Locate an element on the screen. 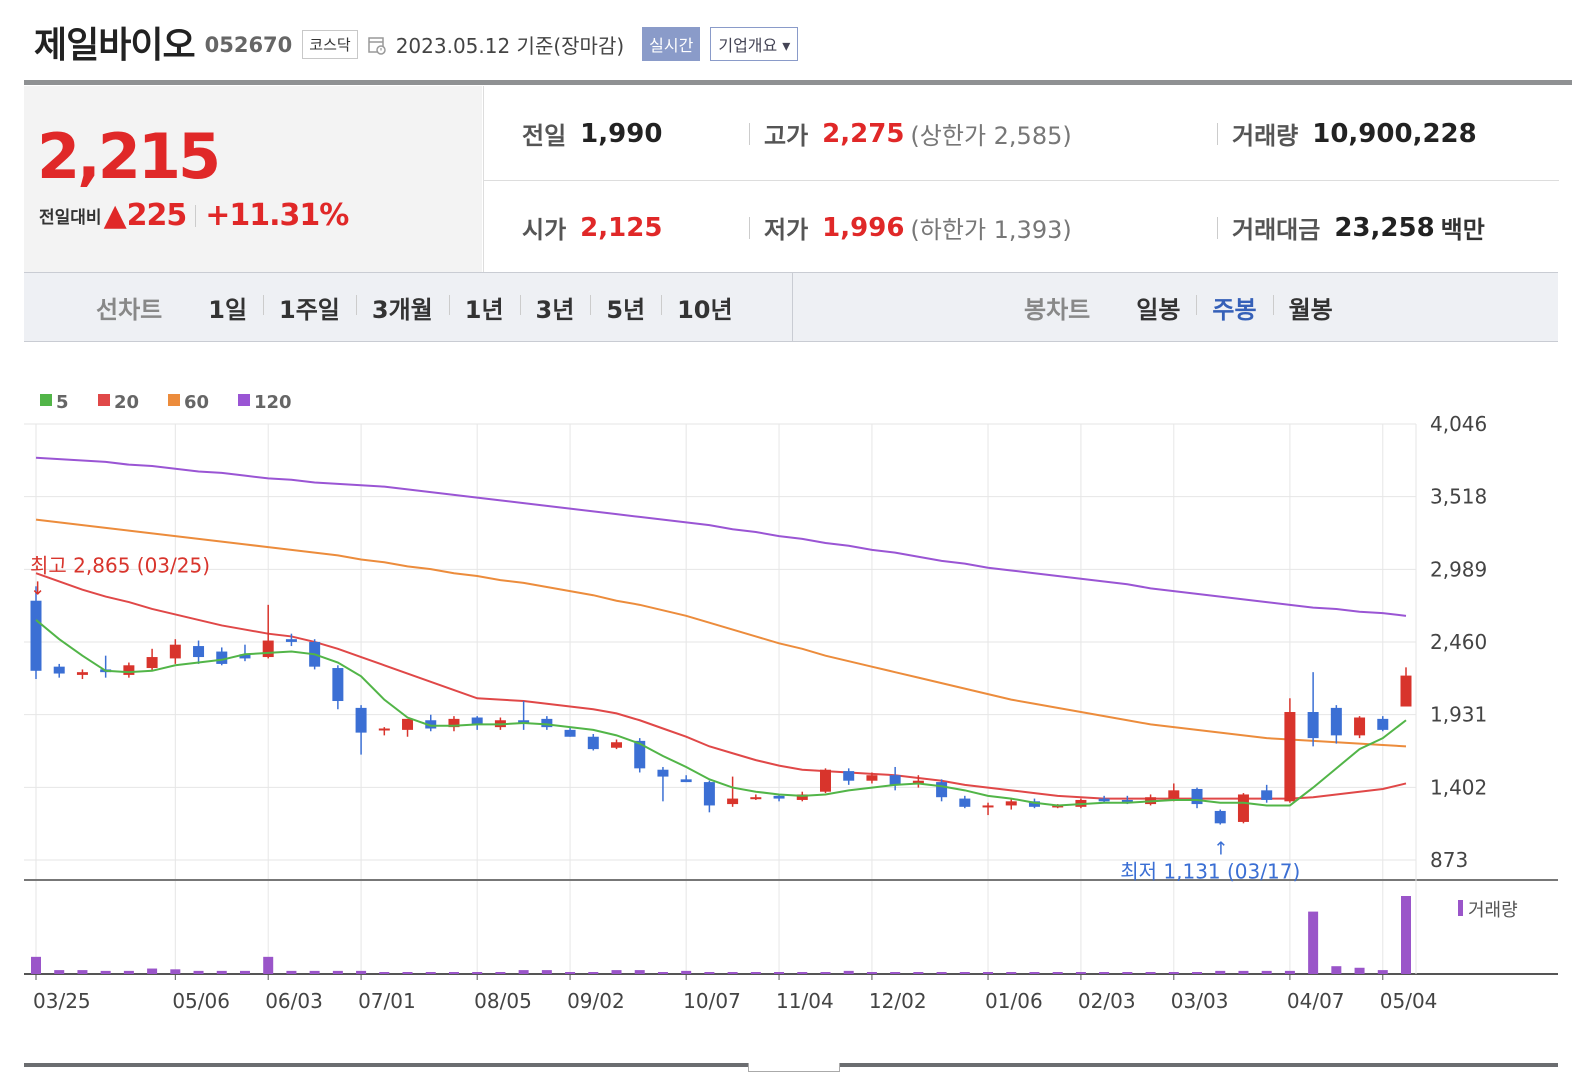  candle-monthly: 월봉 is located at coordinates (1310, 307).